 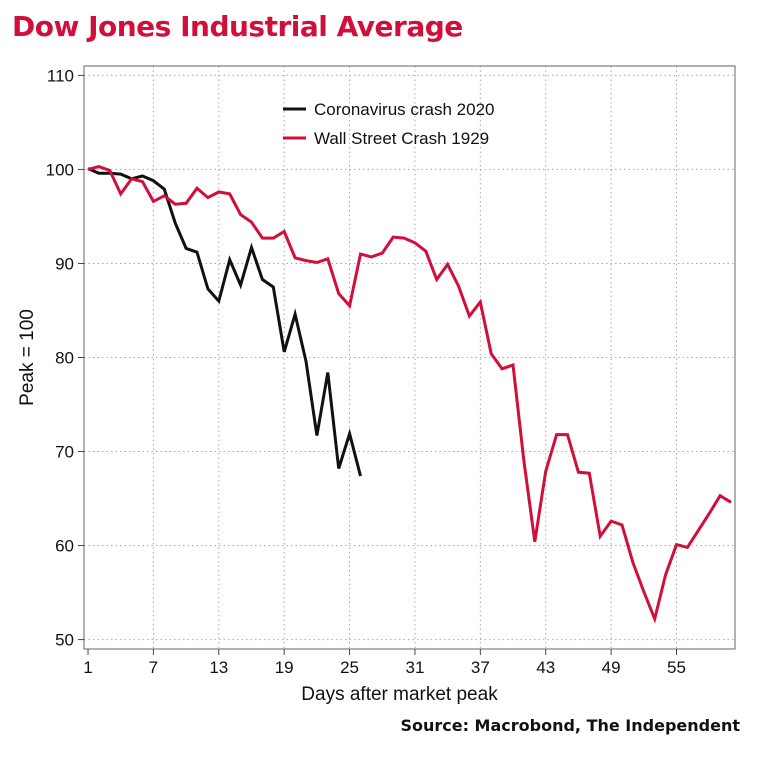 I want to click on x-tick-label: 55, so click(x=676, y=667).